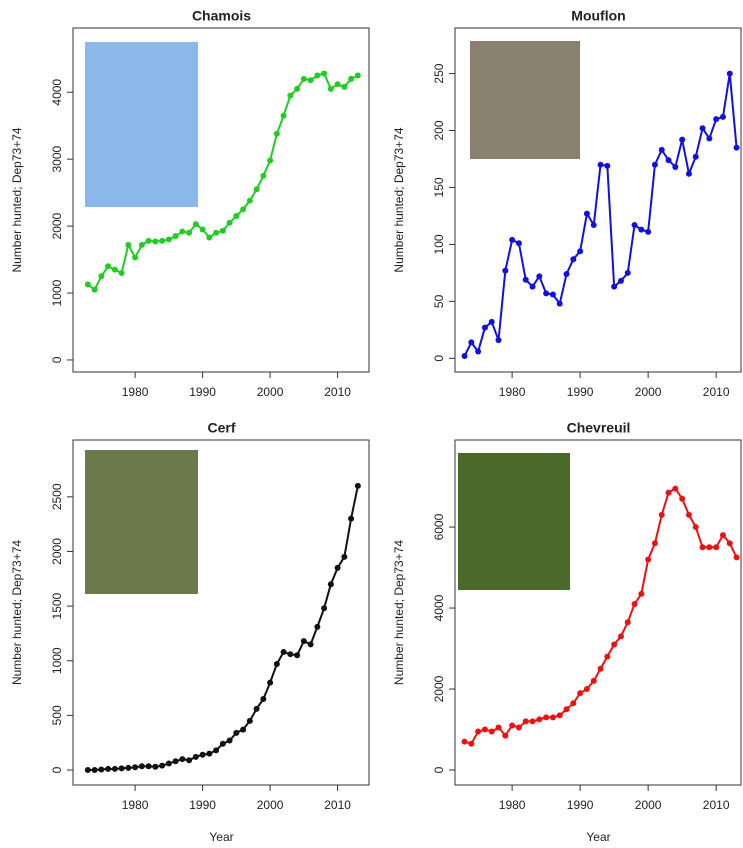 The width and height of the screenshot is (743, 848). Describe the element at coordinates (439, 301) in the screenshot. I see `y-tick-label: 50` at that location.